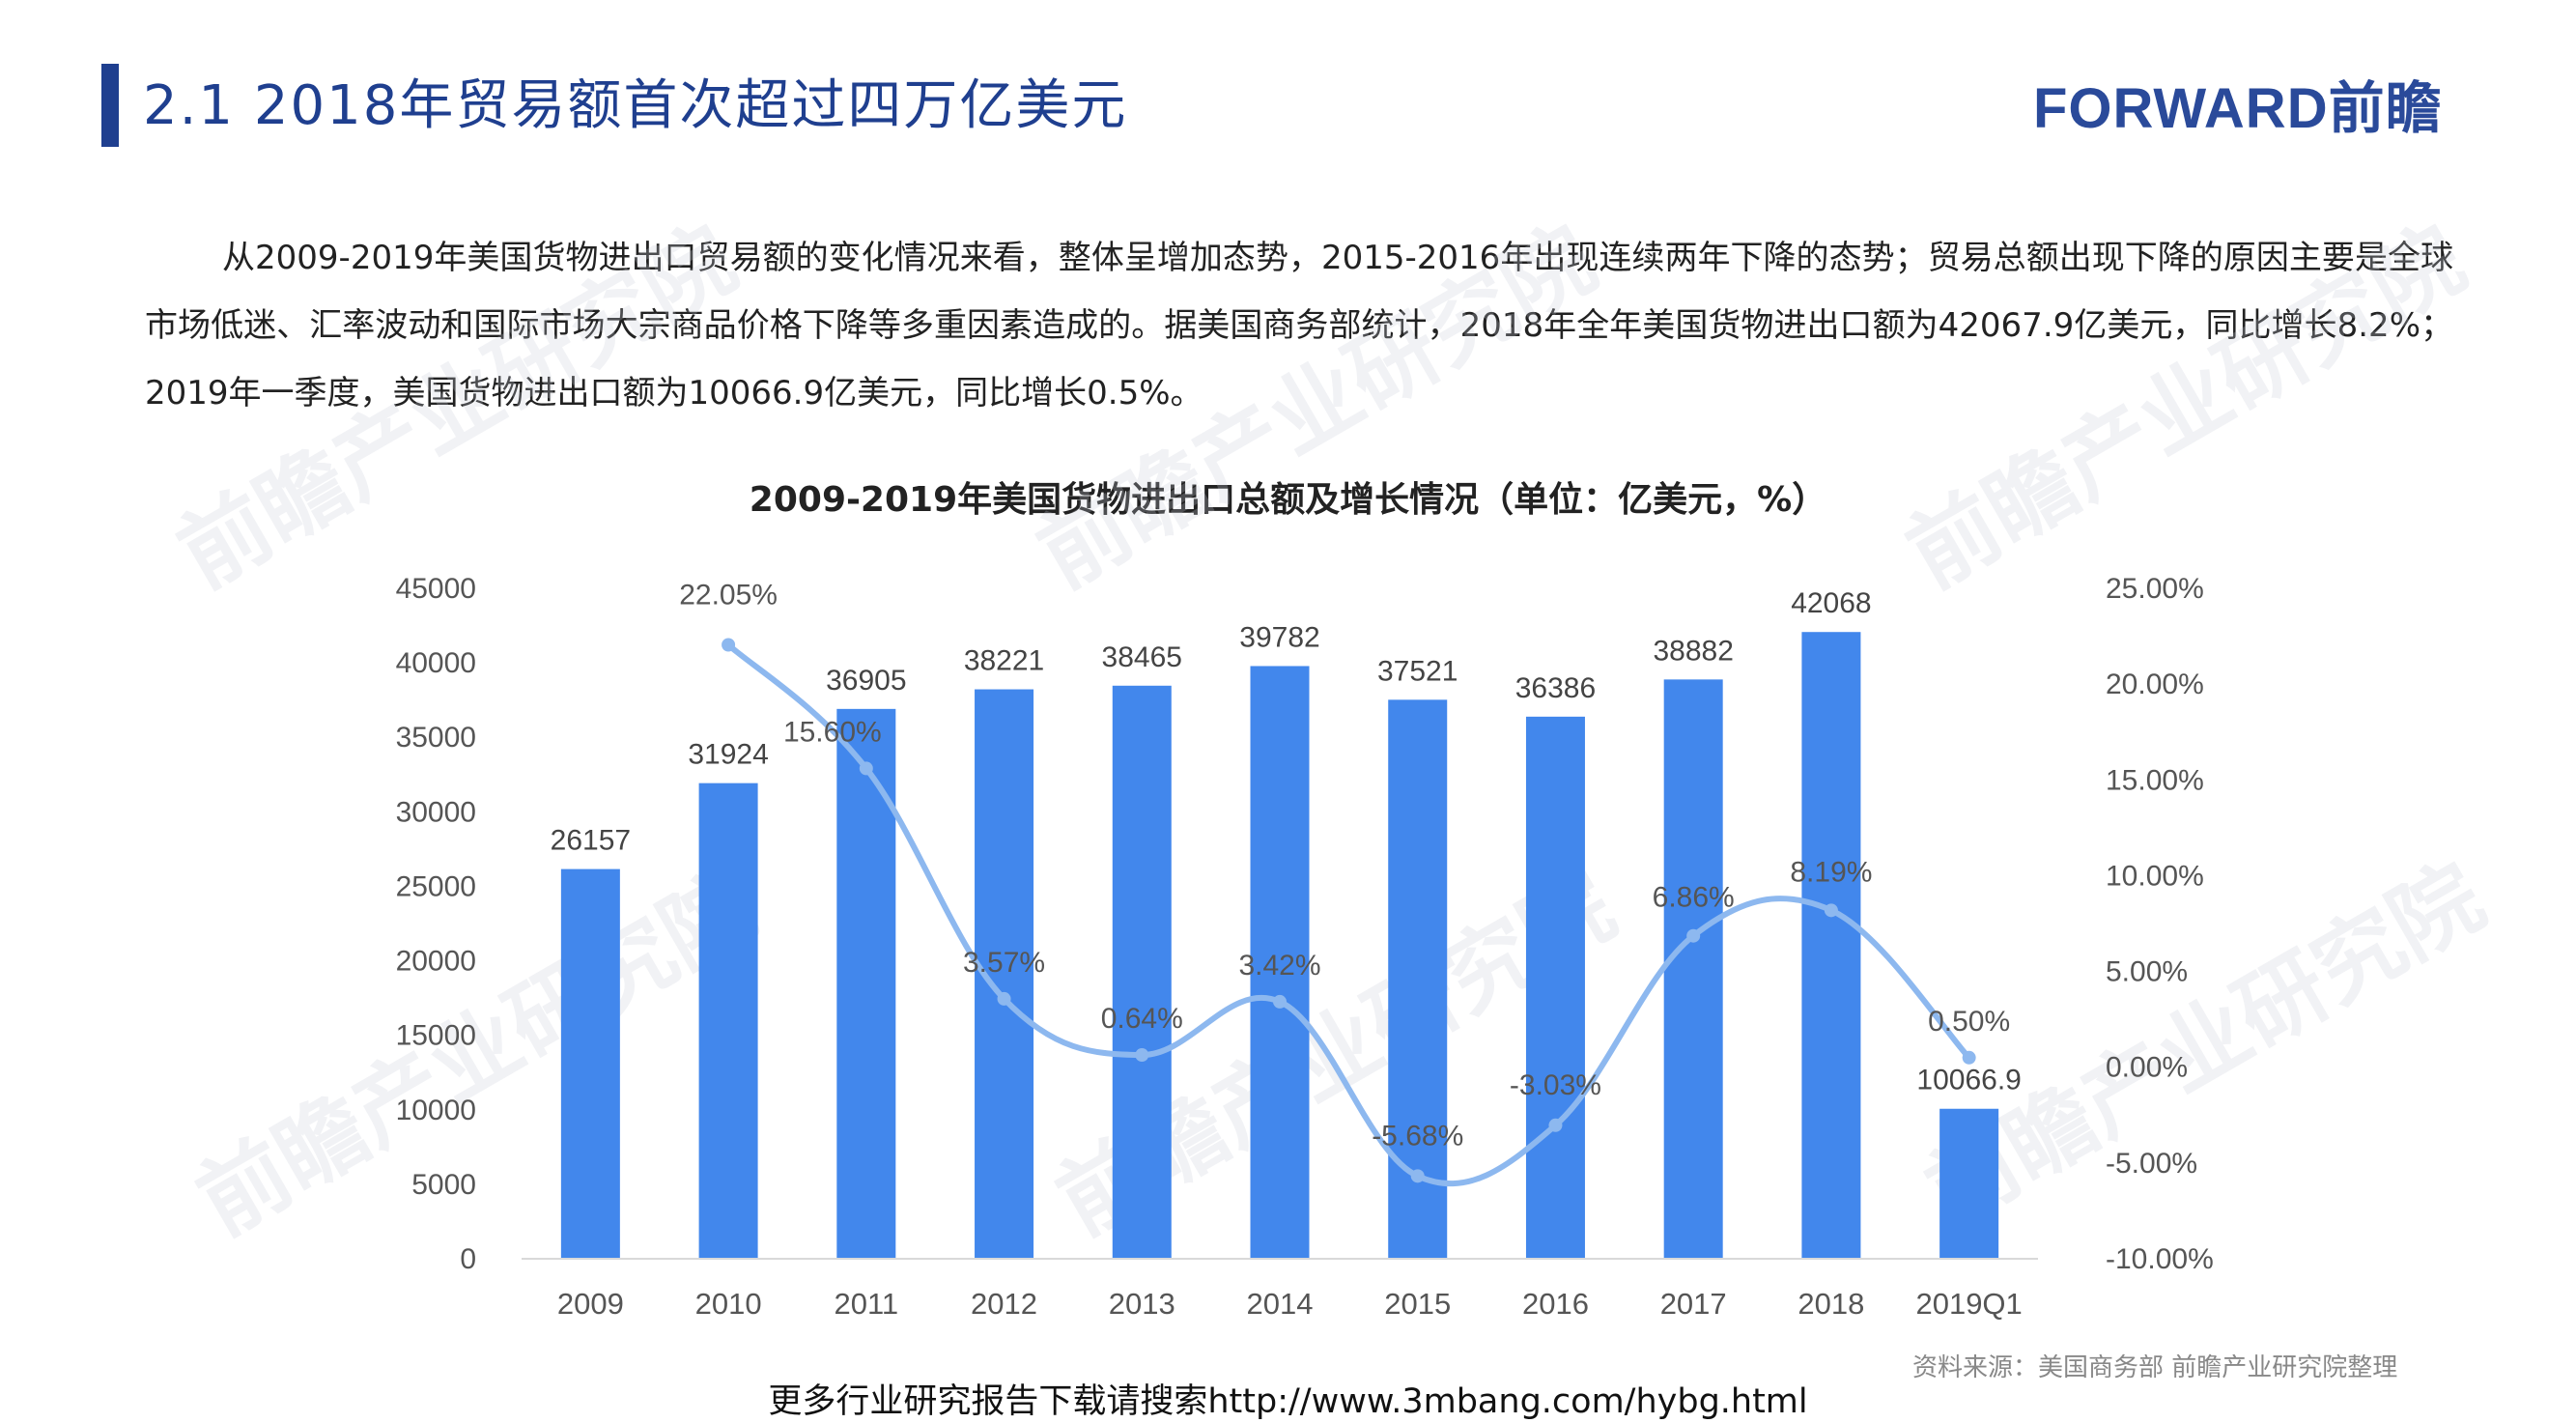  What do you see at coordinates (2160, 1259) in the screenshot?
I see `right-axis-tick-label: -10.00%` at bounding box center [2160, 1259].